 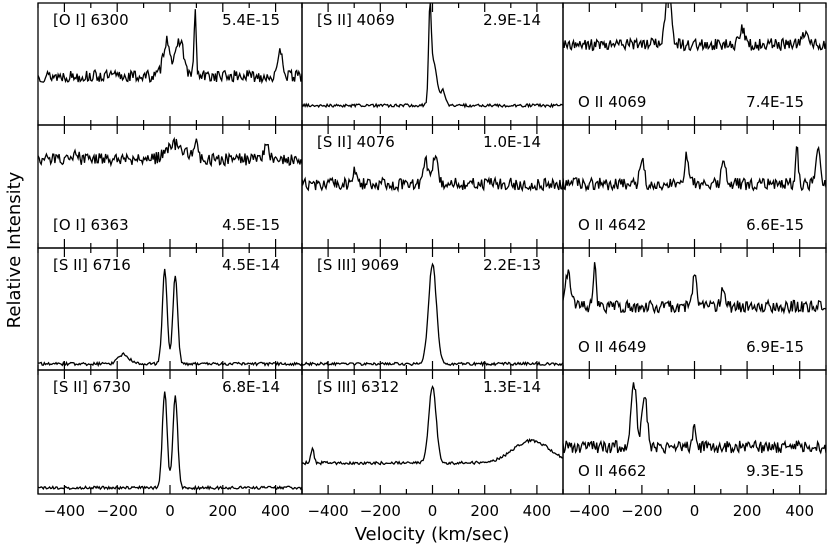 I want to click on line-id-label: O II 4069, so click(x=612, y=102).